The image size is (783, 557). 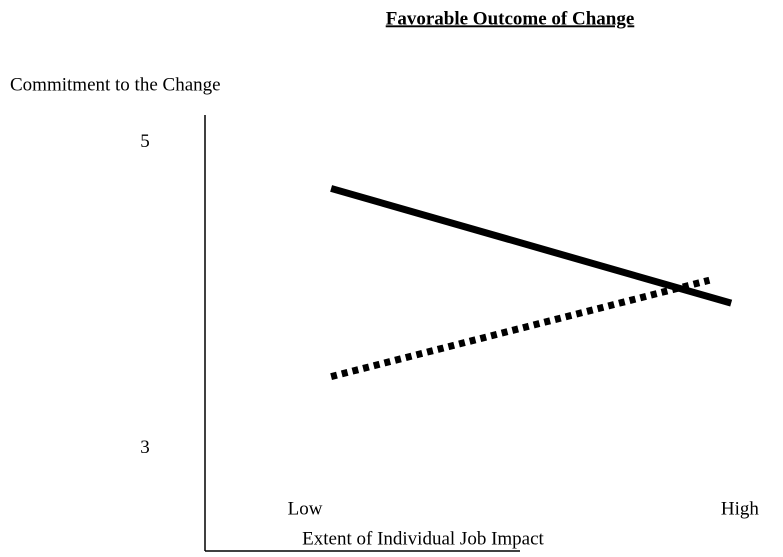 What do you see at coordinates (423, 538) in the screenshot?
I see `x-axis-label: Extent of Individual Job Impact` at bounding box center [423, 538].